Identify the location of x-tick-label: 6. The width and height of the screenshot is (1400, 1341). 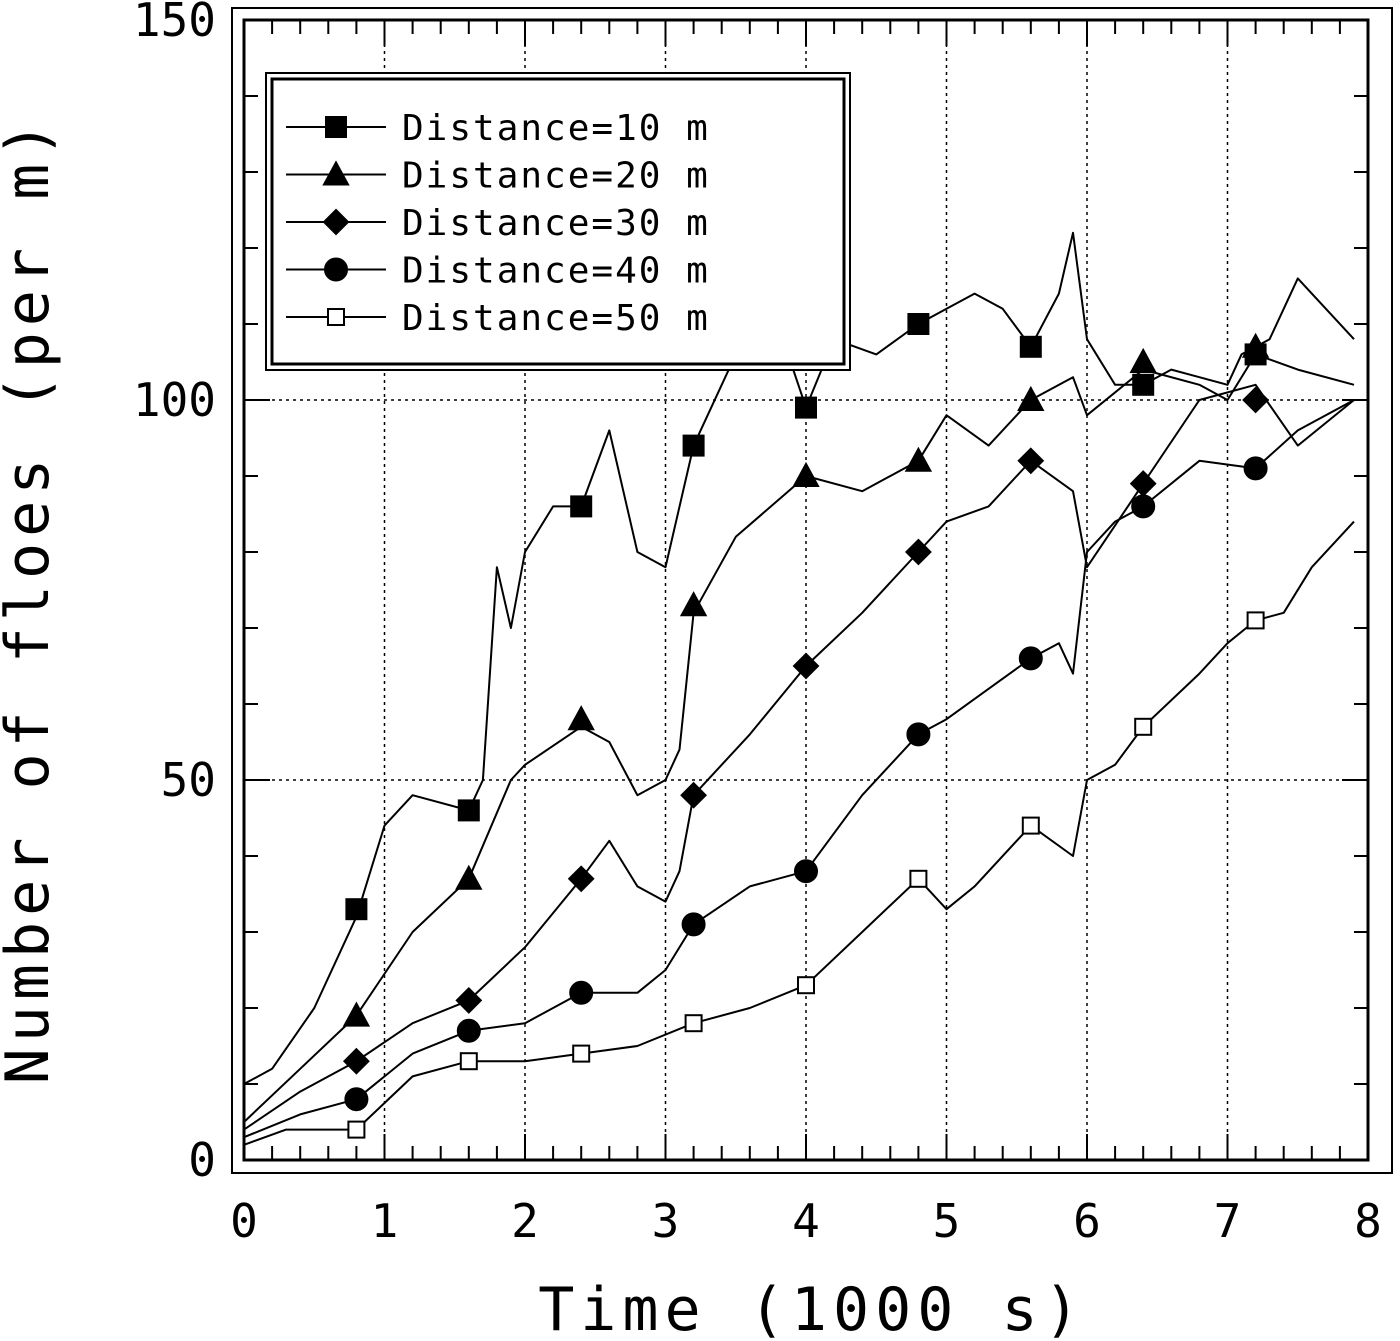
(1087, 1221).